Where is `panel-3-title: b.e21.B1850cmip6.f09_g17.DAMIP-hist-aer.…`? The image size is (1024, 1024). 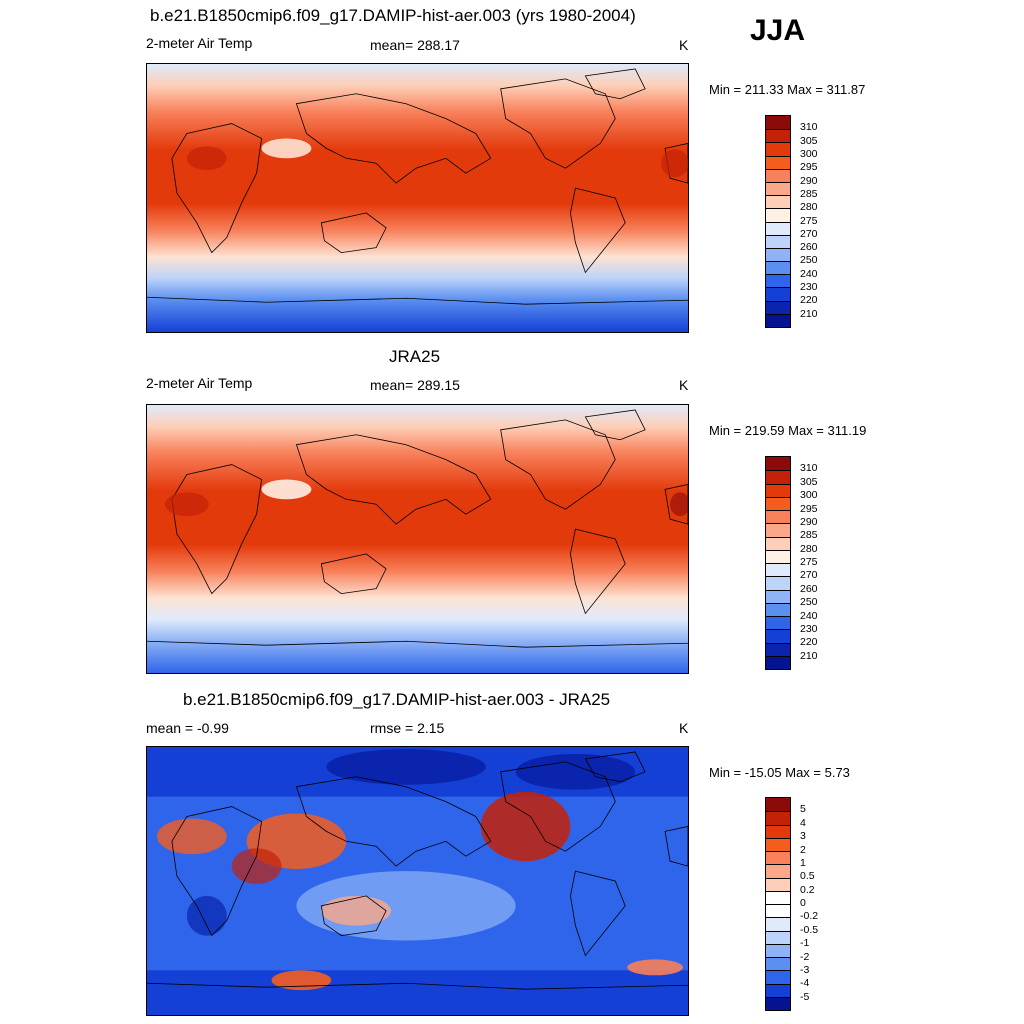 panel-3-title: b.e21.B1850cmip6.f09_g17.DAMIP-hist-aer.… is located at coordinates (397, 699).